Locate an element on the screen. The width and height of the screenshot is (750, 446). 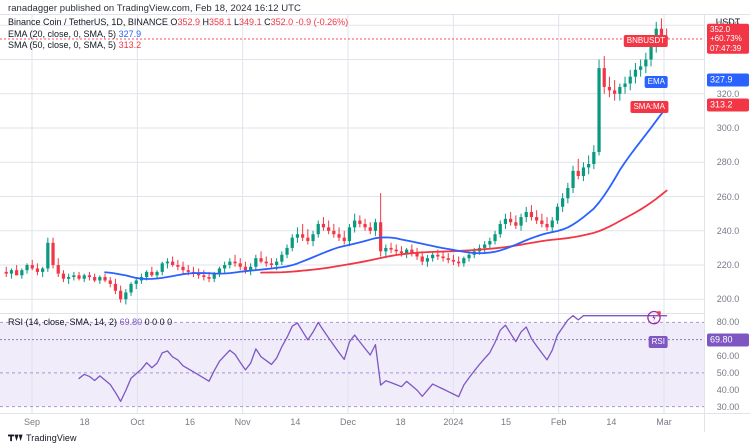
last-price-tag-wrap: BNBUSDT is located at coordinates (645, 39).